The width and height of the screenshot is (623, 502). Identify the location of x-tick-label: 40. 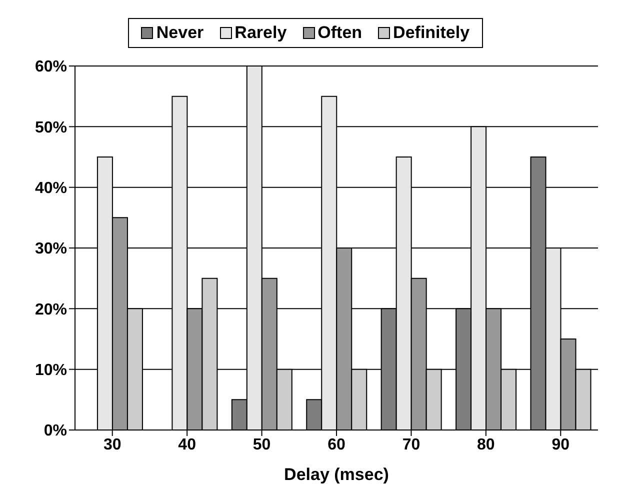
(187, 445).